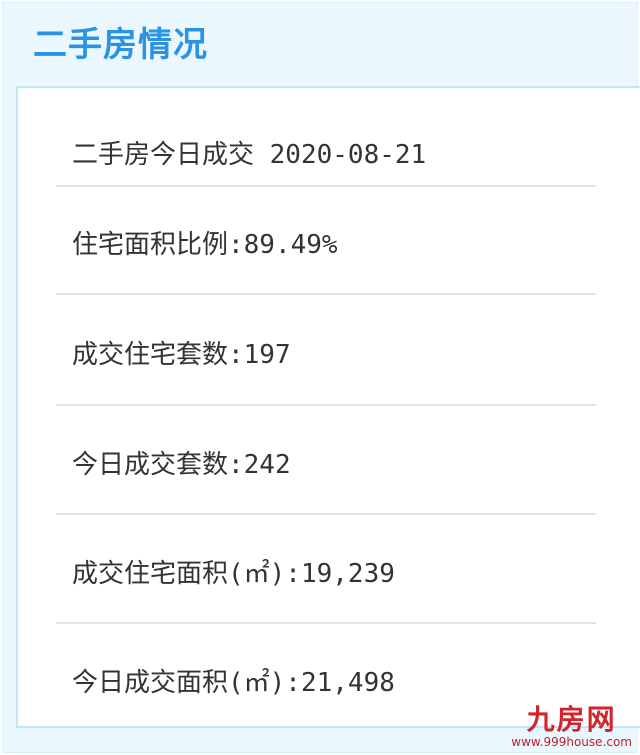  What do you see at coordinates (326, 351) in the screenshot?
I see `stat-row: 成交住宅套数:197` at bounding box center [326, 351].